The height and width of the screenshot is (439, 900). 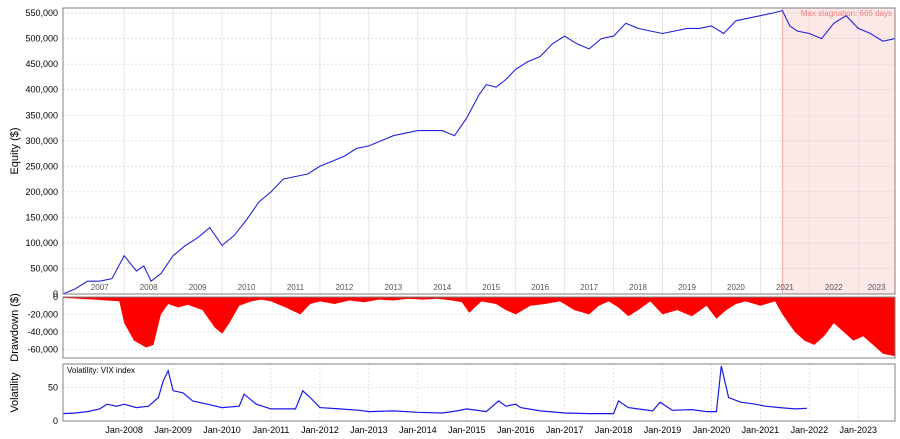 What do you see at coordinates (785, 287) in the screenshot?
I see `year-label: 2021` at bounding box center [785, 287].